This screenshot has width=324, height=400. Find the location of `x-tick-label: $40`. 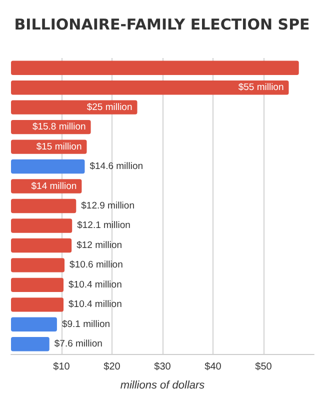

x-tick-label: $40 is located at coordinates (213, 367).